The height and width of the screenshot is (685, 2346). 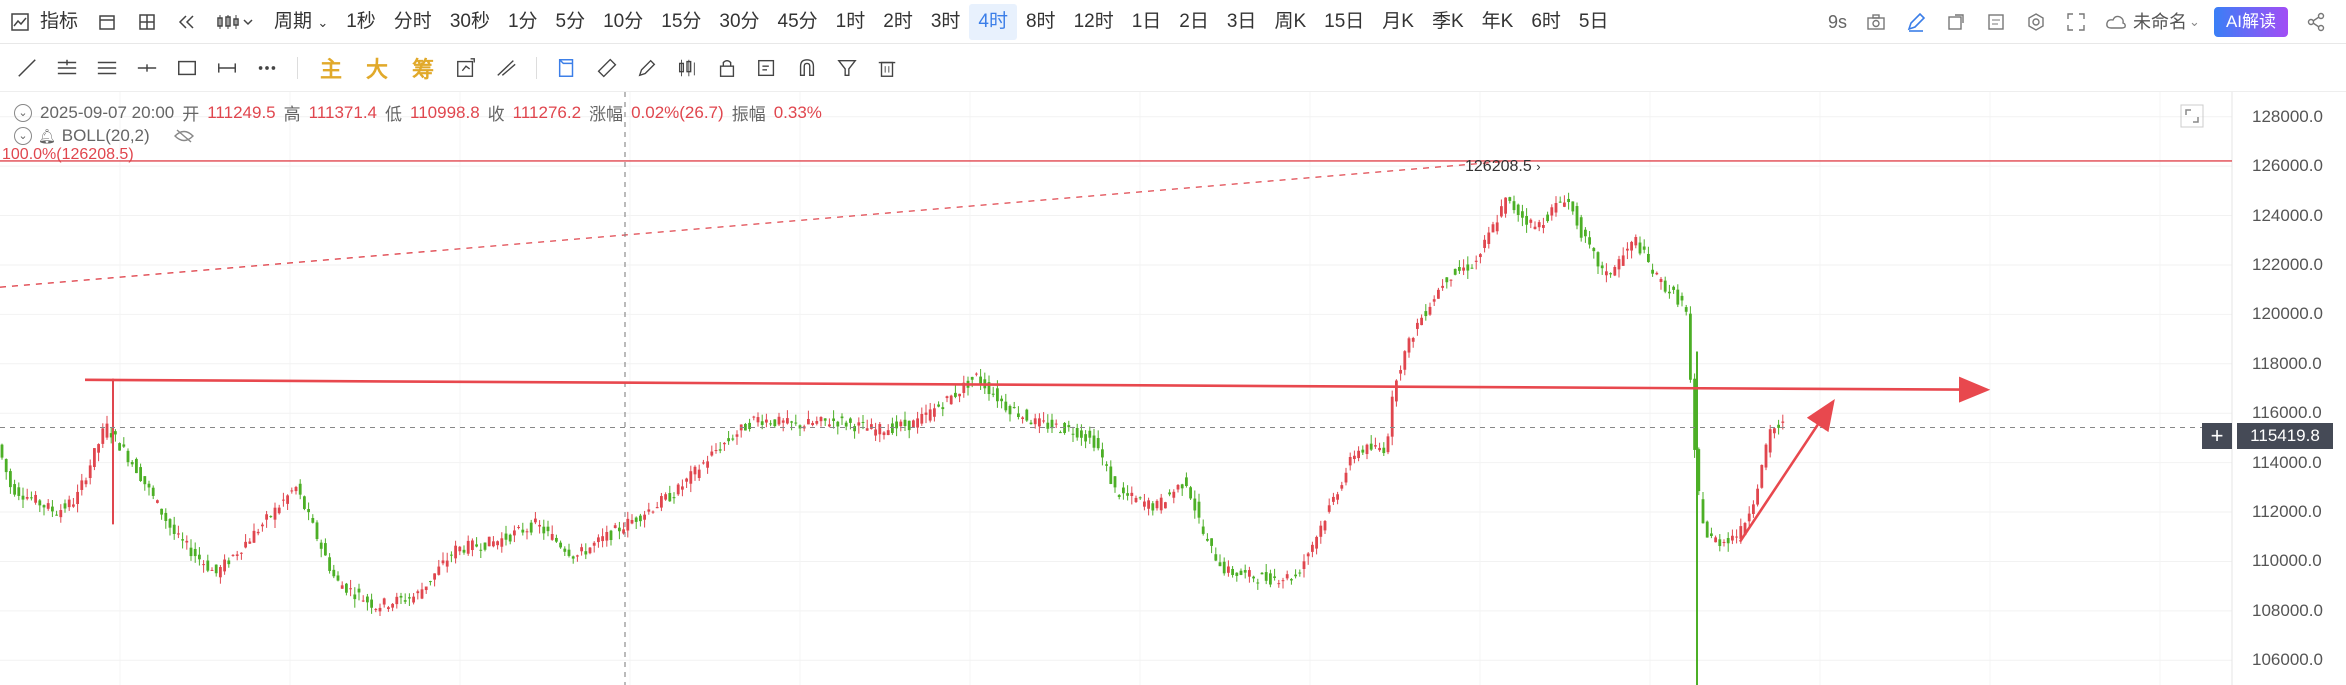 I want to click on bell-icon: 🔔︎, so click(x=47, y=135).